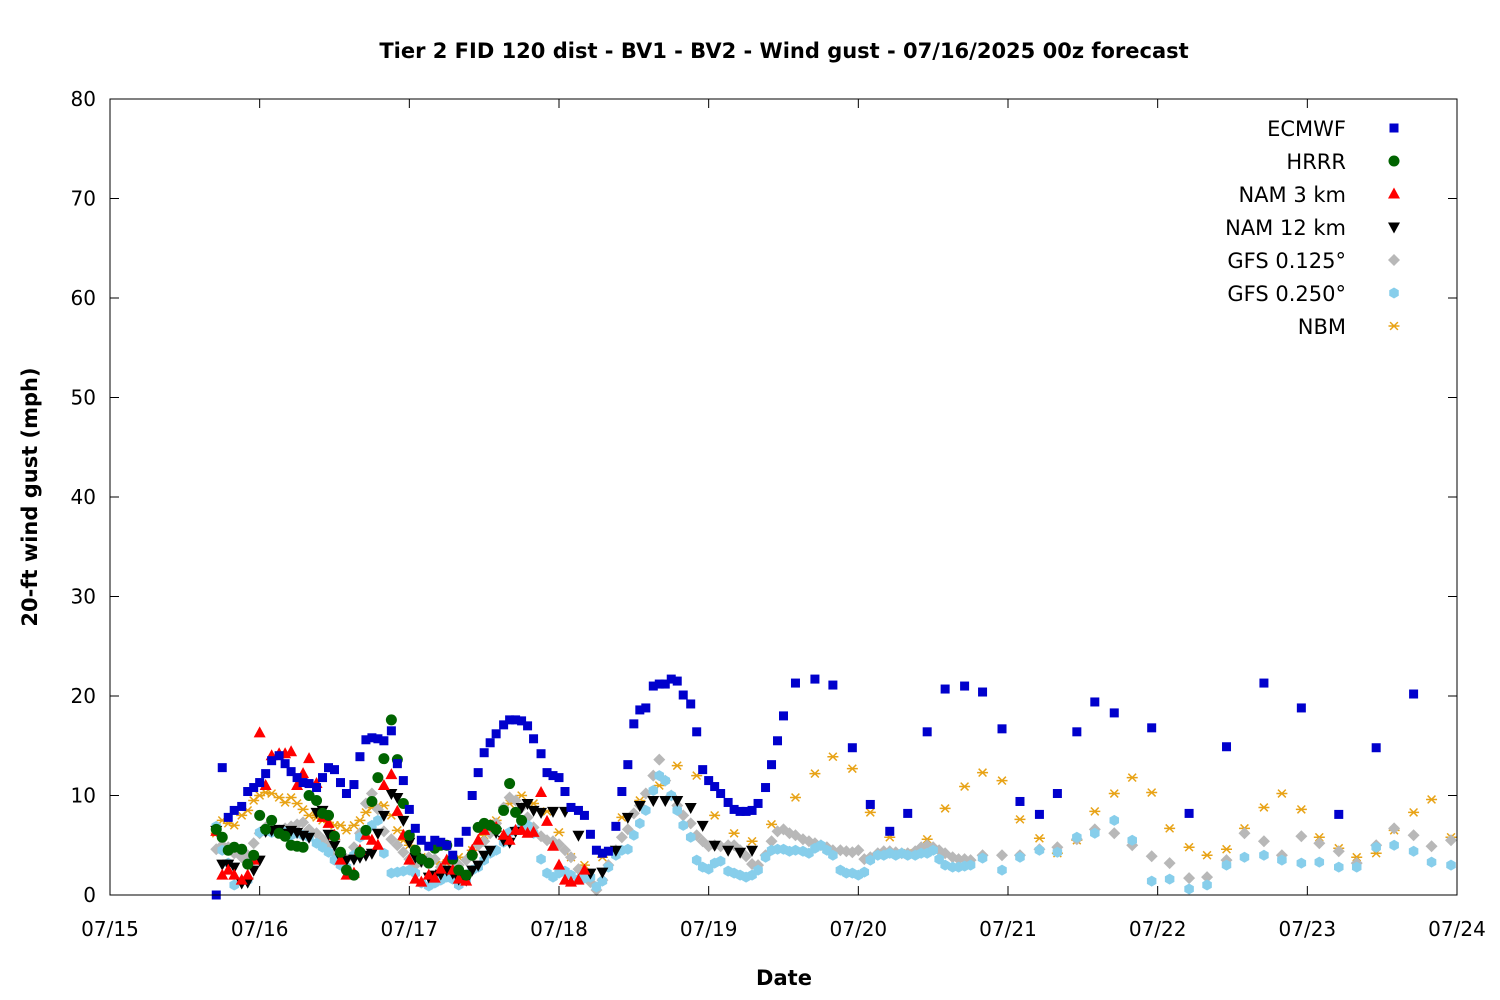  Describe the element at coordinates (833, 832) in the screenshot. I see `series-gfs-0-250-` at that location.